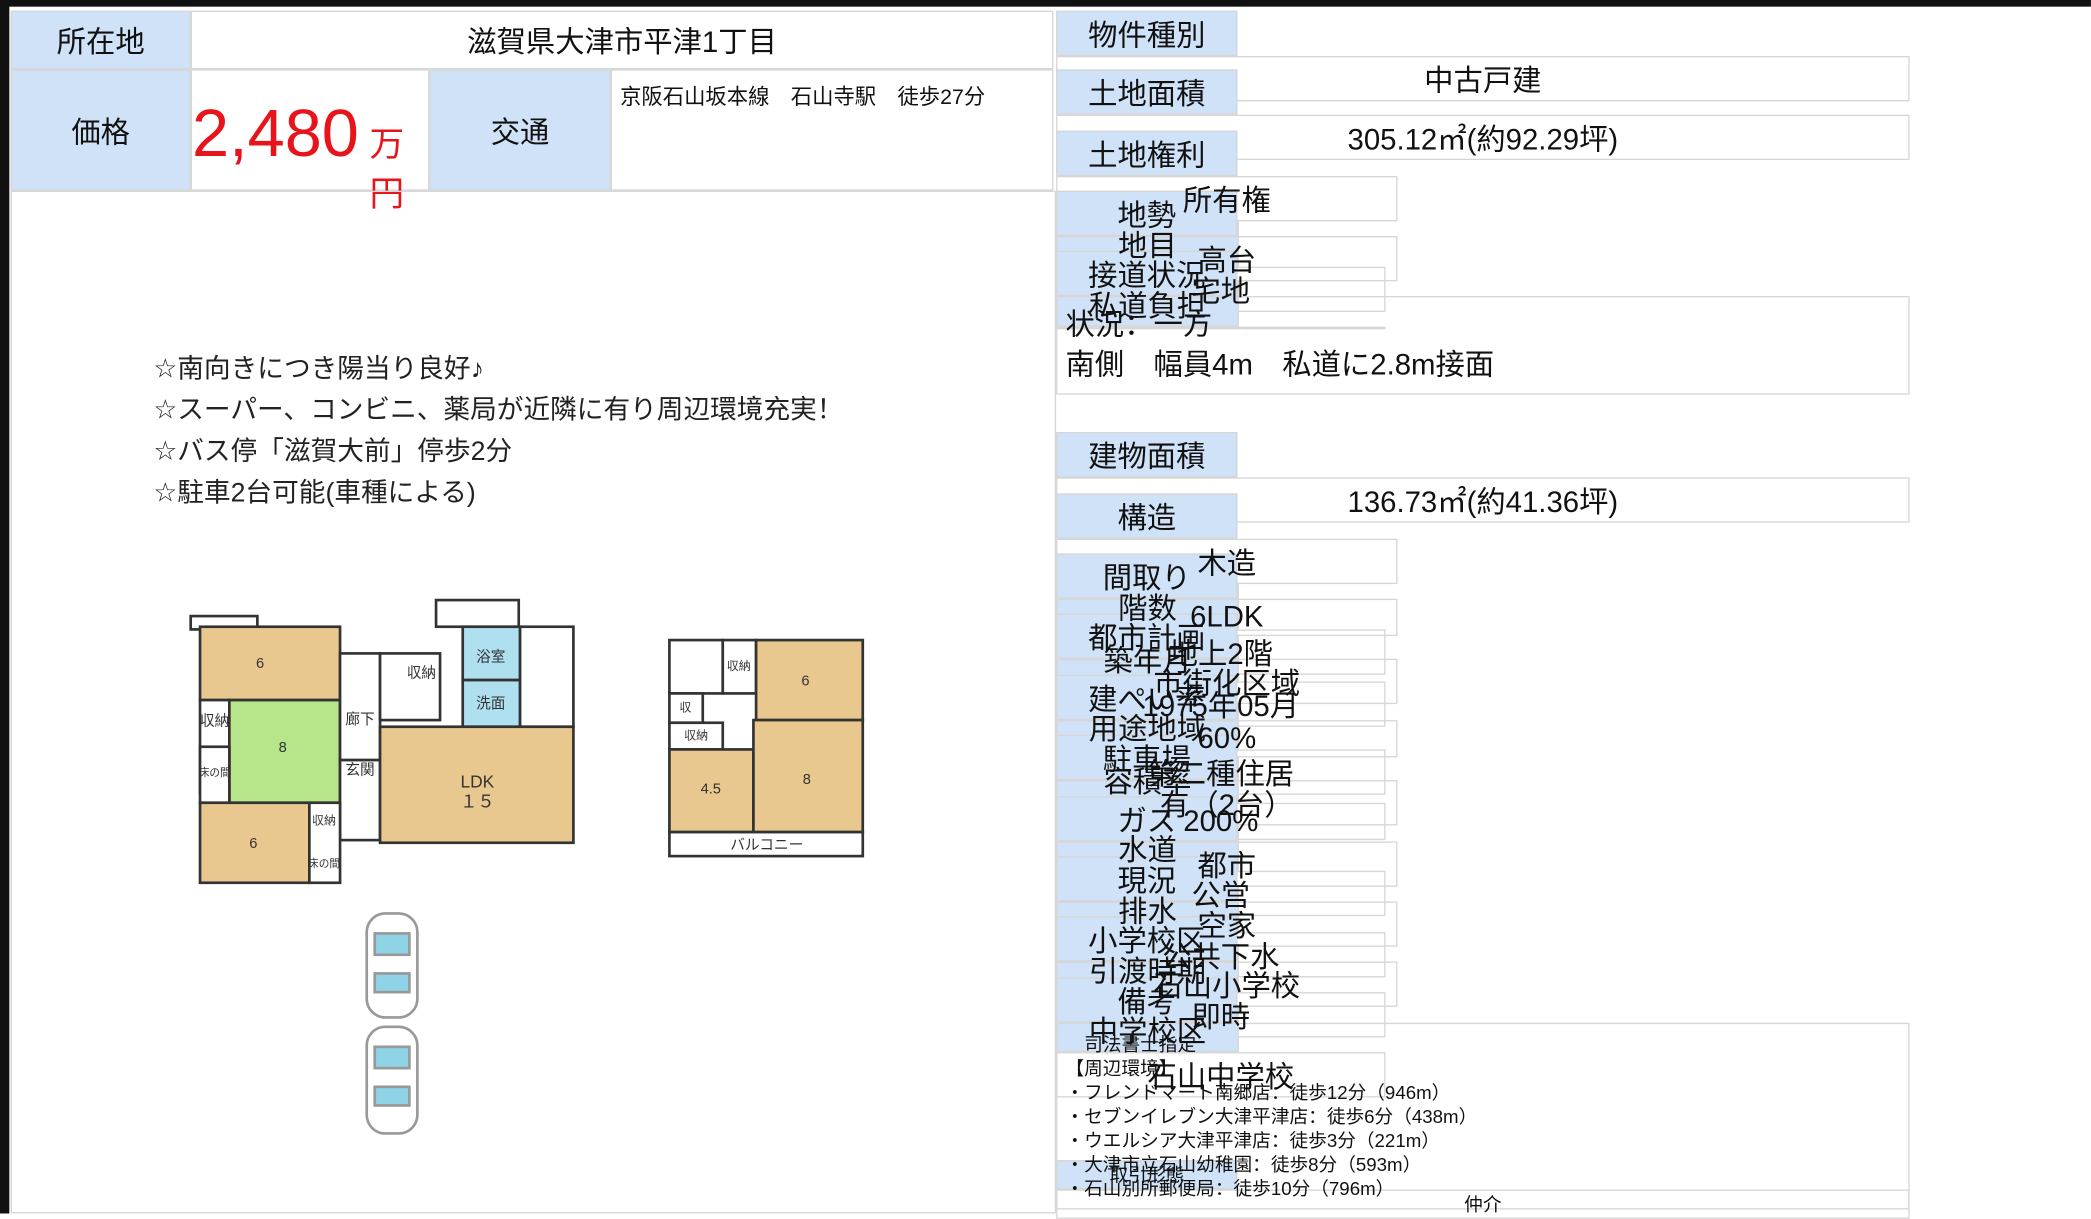 The width and height of the screenshot is (2091, 1219). I want to click on room-label: 洗面, so click(490, 703).